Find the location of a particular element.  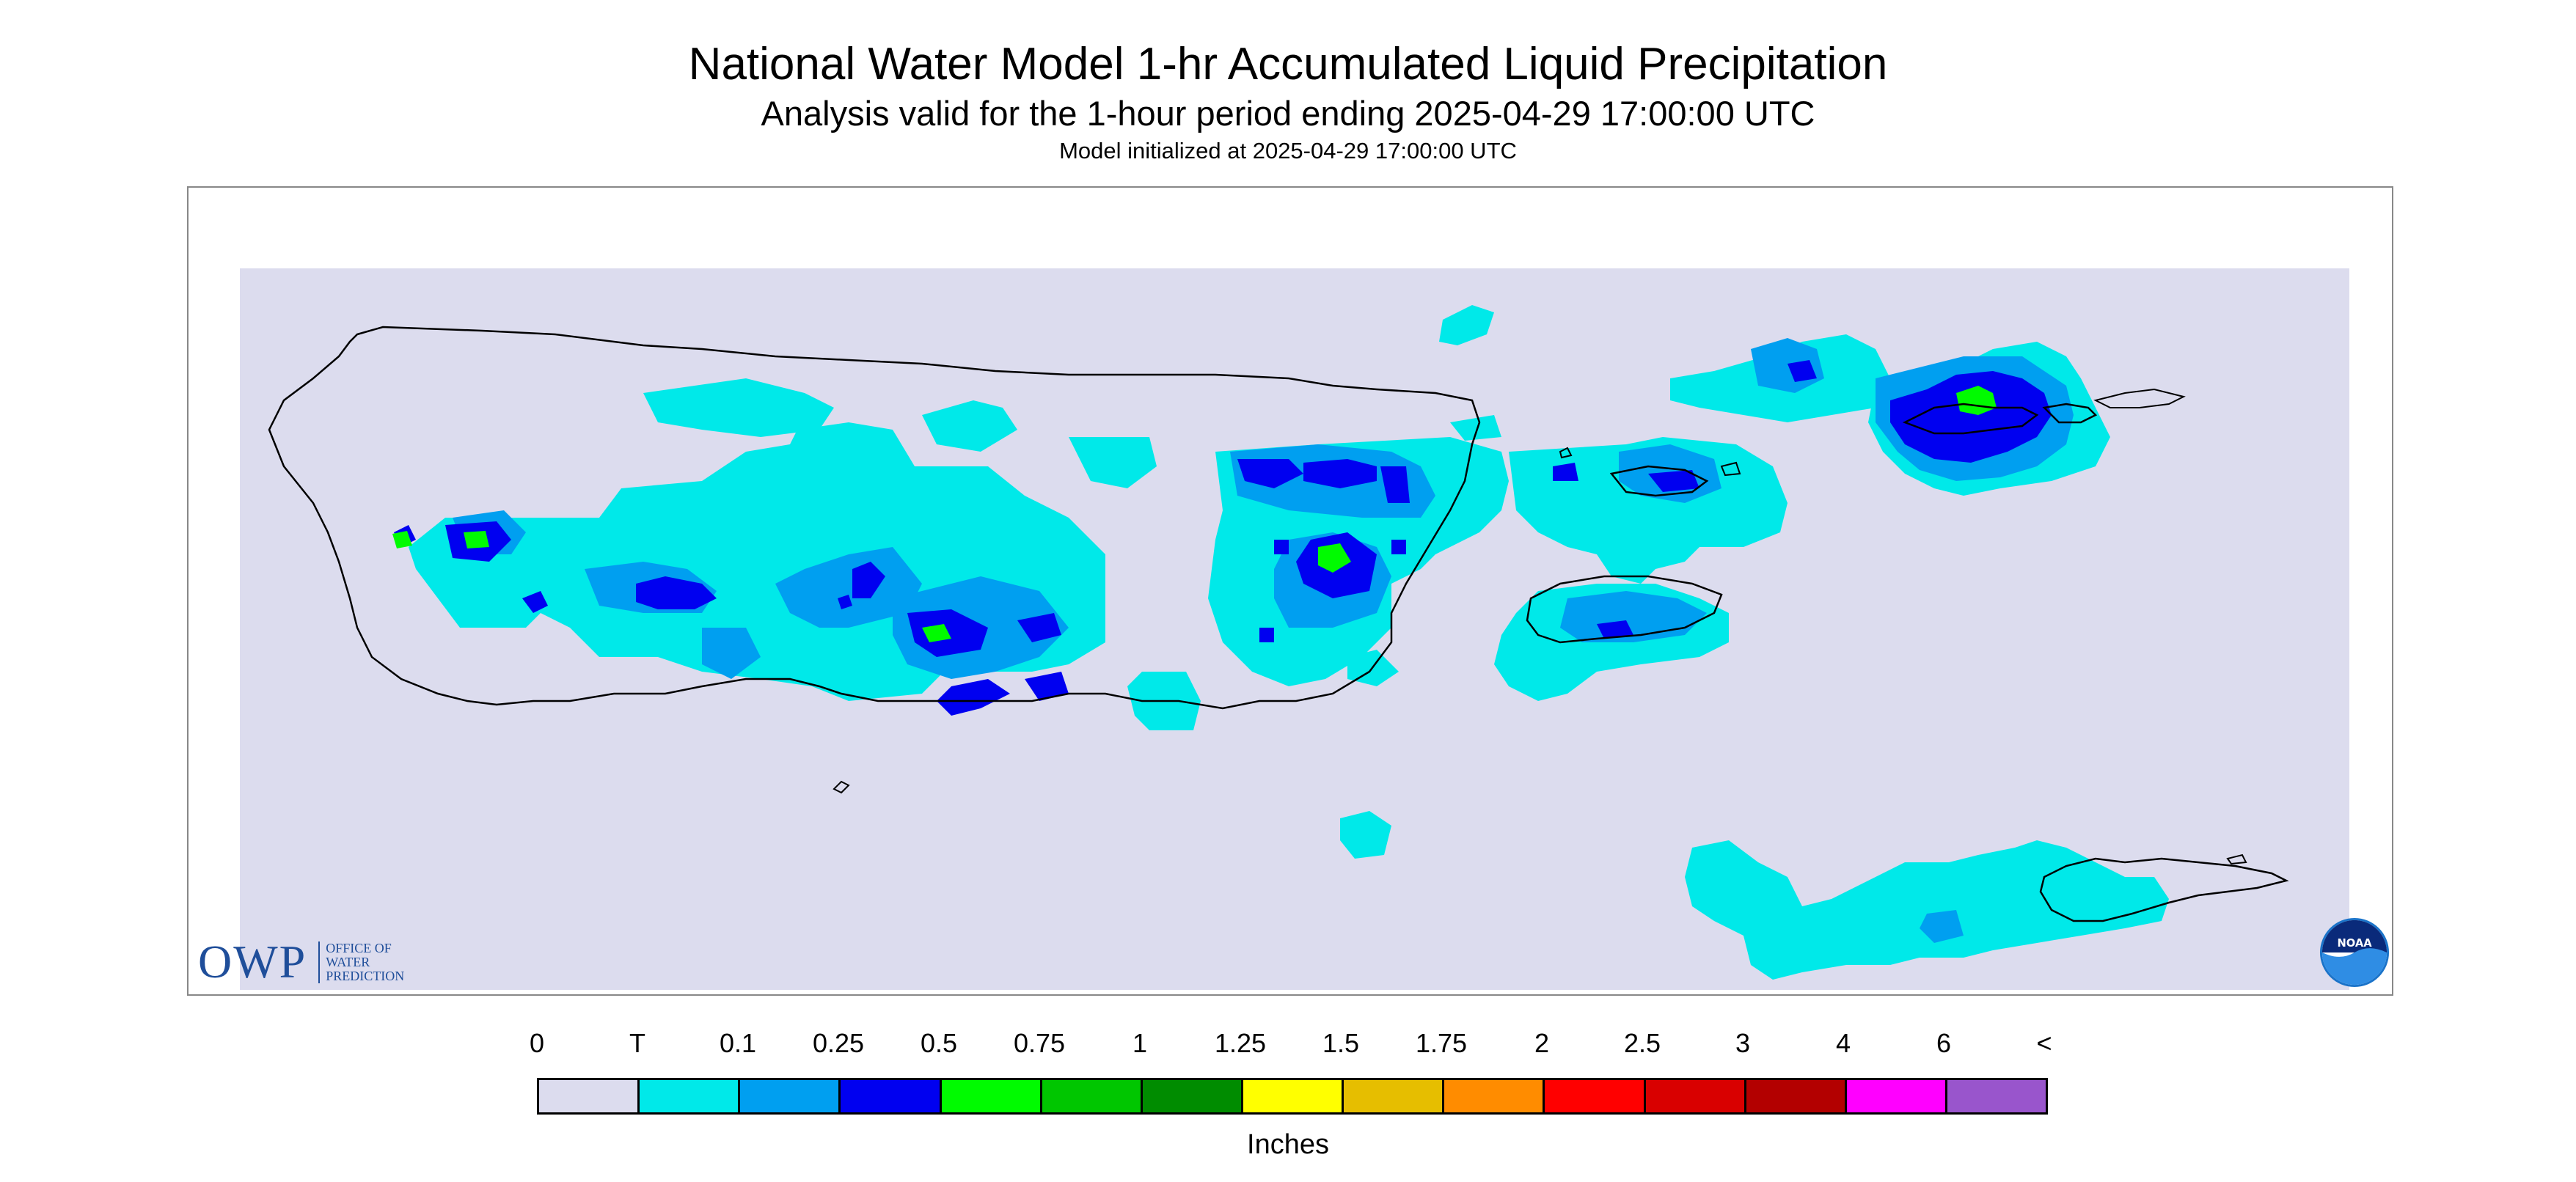

legend-tick-label: 0 is located at coordinates (537, 1043).